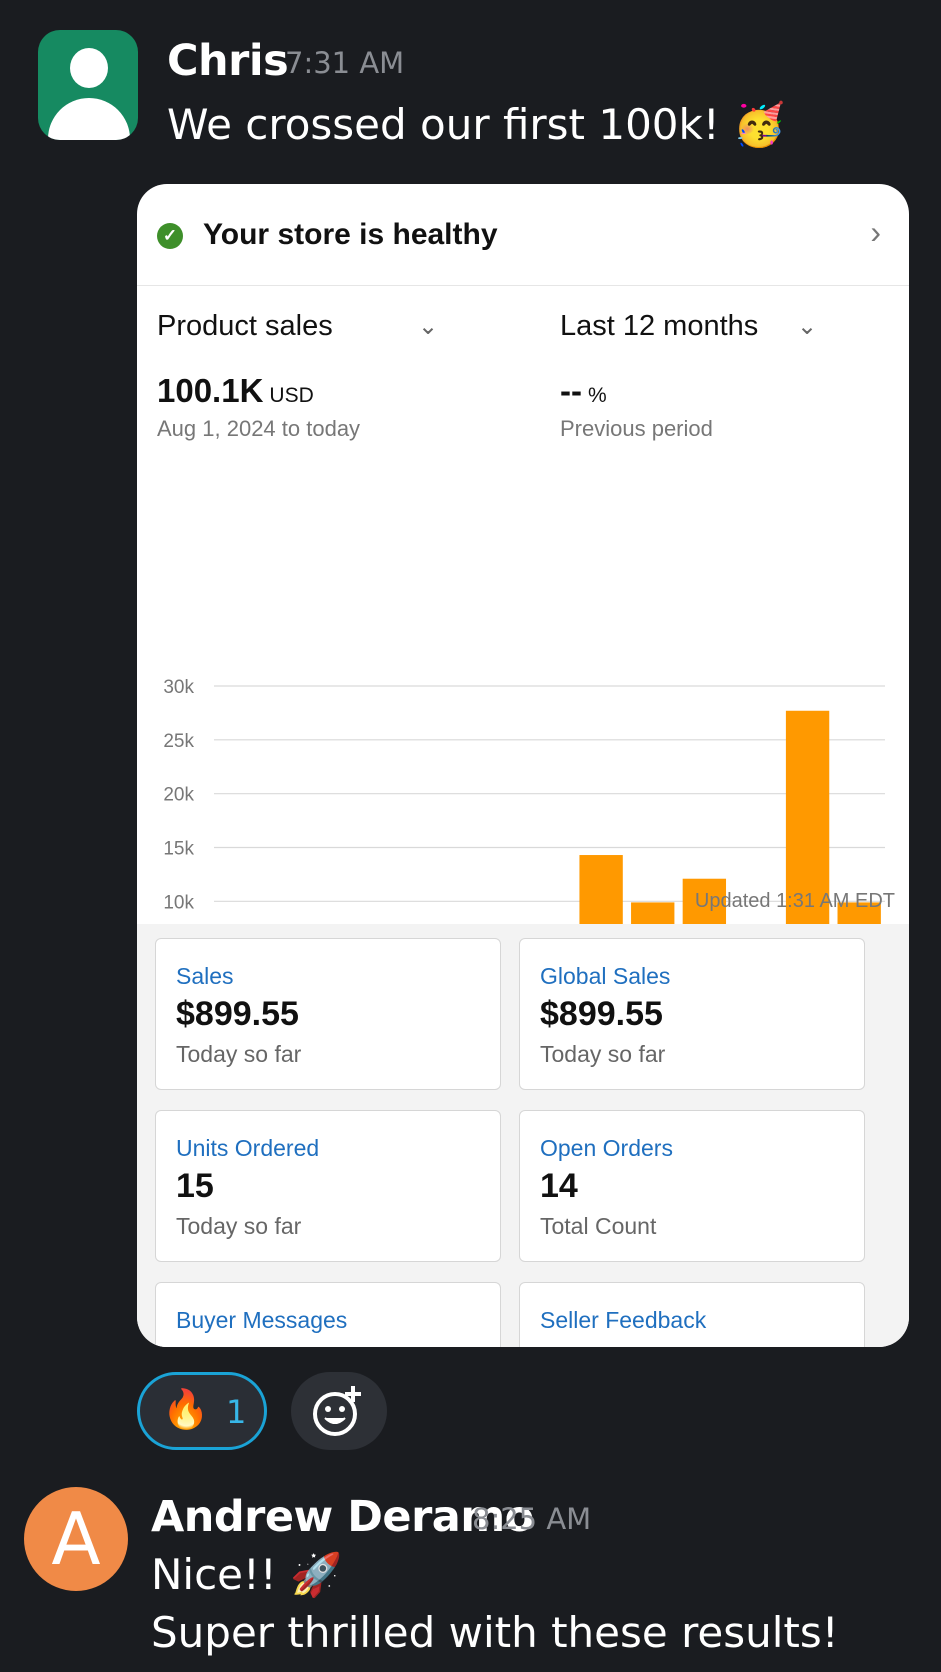  What do you see at coordinates (76, 1539) in the screenshot?
I see `avatar-andrew: A` at bounding box center [76, 1539].